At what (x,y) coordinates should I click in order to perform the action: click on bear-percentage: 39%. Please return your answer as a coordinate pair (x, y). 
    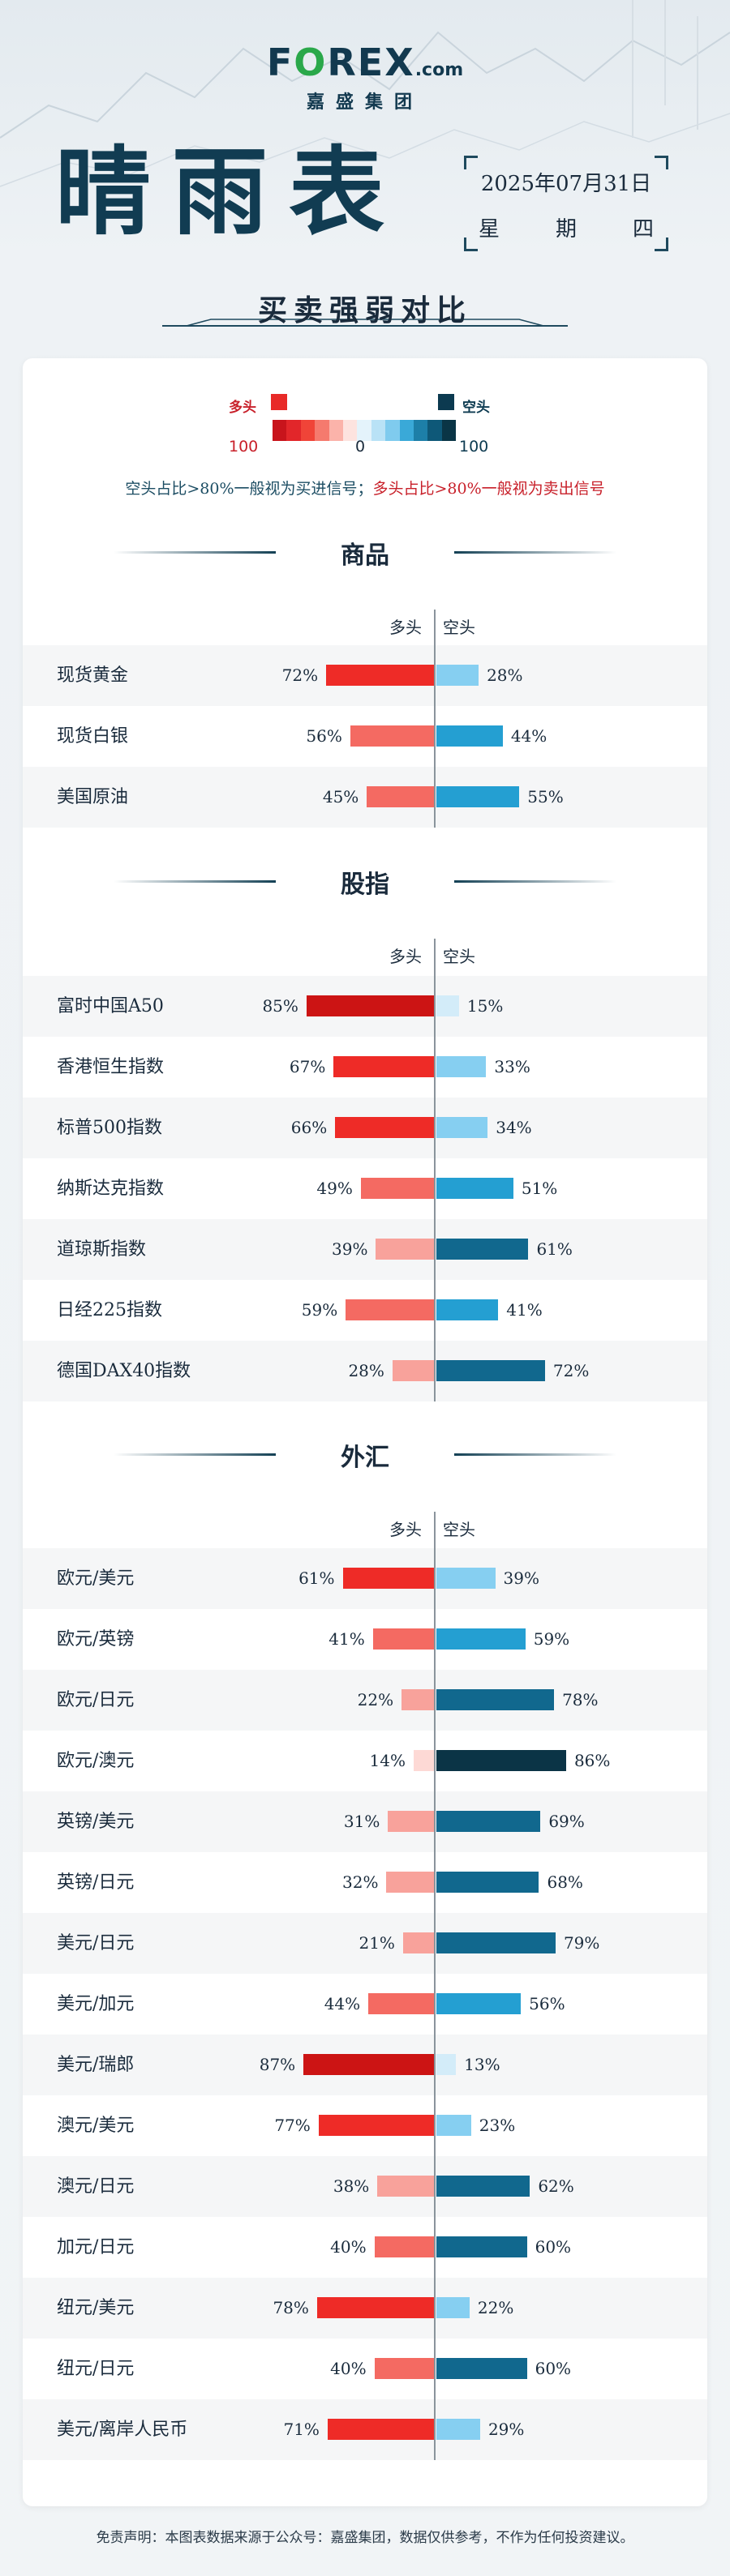
    Looking at the image, I should click on (521, 1578).